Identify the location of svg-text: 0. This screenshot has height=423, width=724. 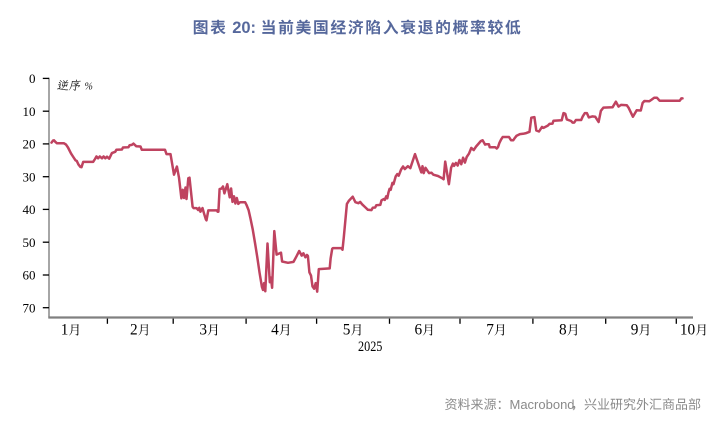
(32, 78).